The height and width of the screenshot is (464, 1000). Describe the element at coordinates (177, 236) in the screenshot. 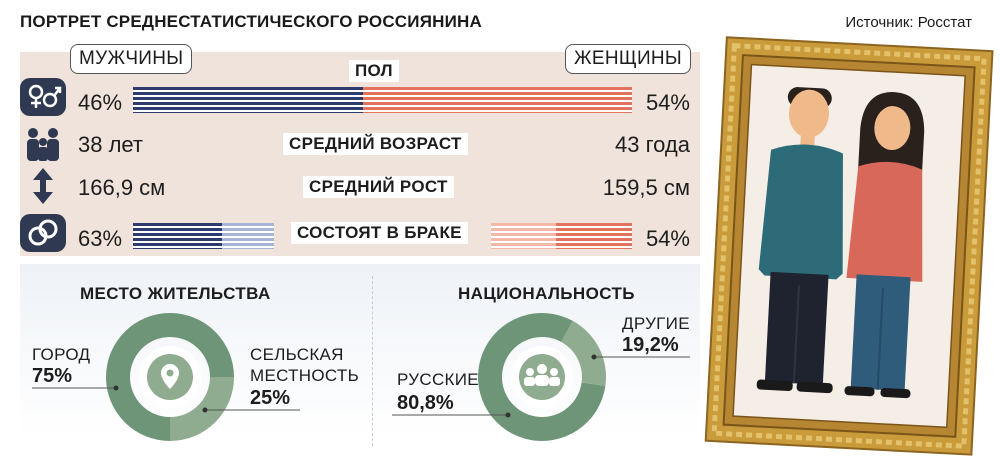

I see `married-men-bar-fill` at that location.